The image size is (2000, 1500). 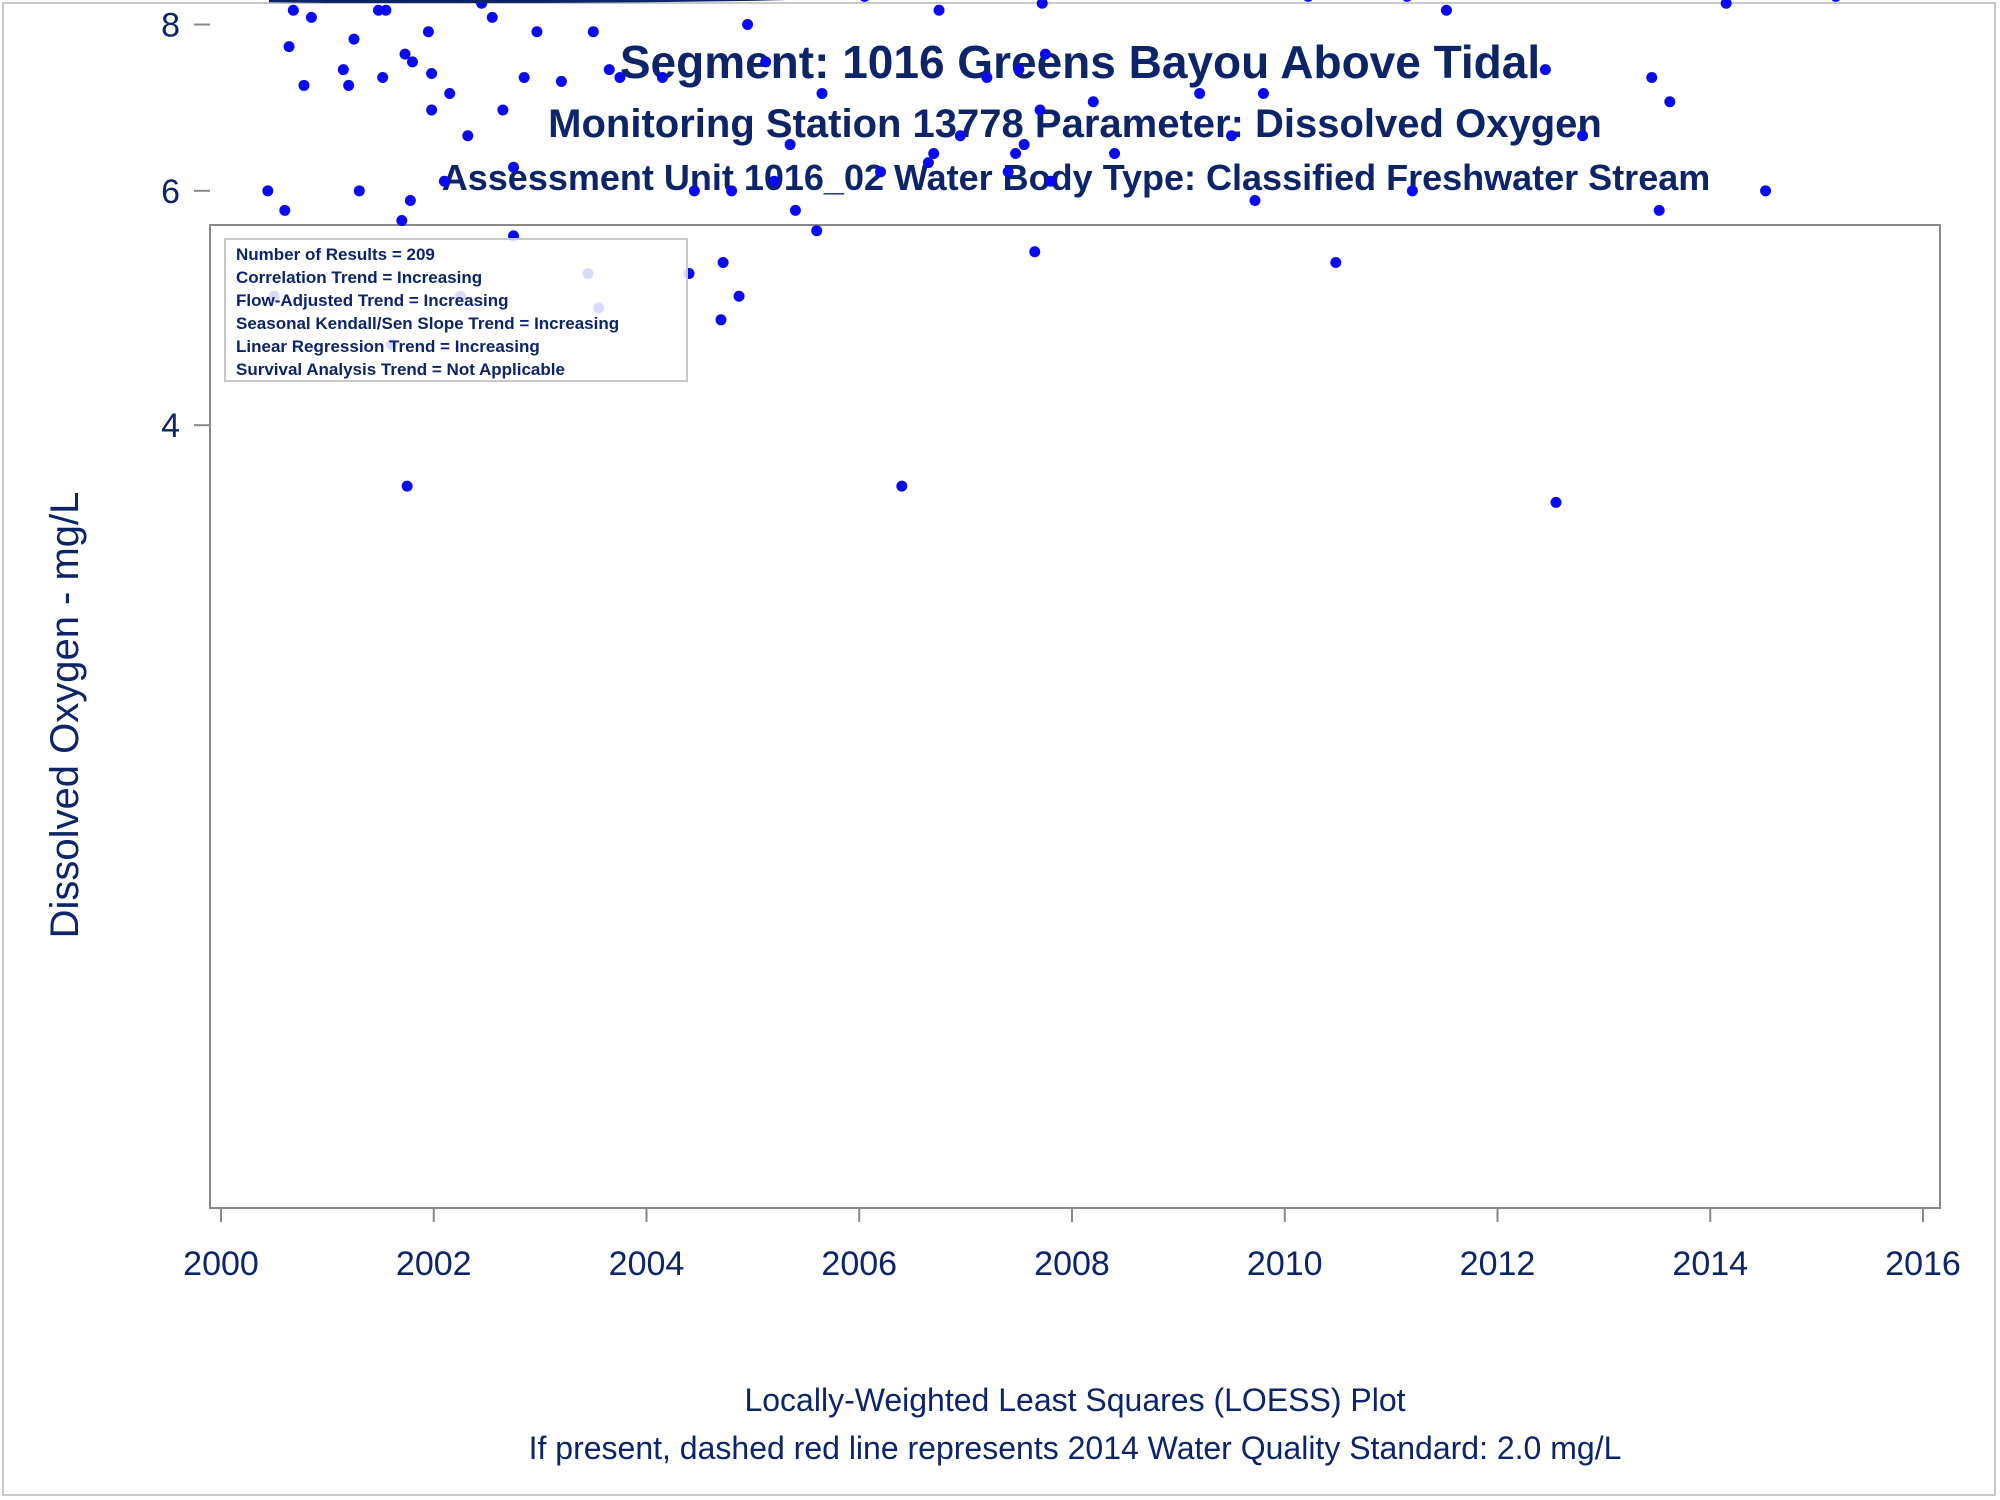 I want to click on x-axis: 2000 2002 2004 2006 2008 2010 2012 2014 2016, so click(x=1072, y=1245).